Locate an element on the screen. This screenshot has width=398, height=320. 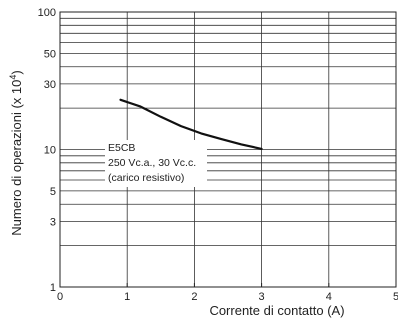
x-tick-label: 4 is located at coordinates (329, 297).